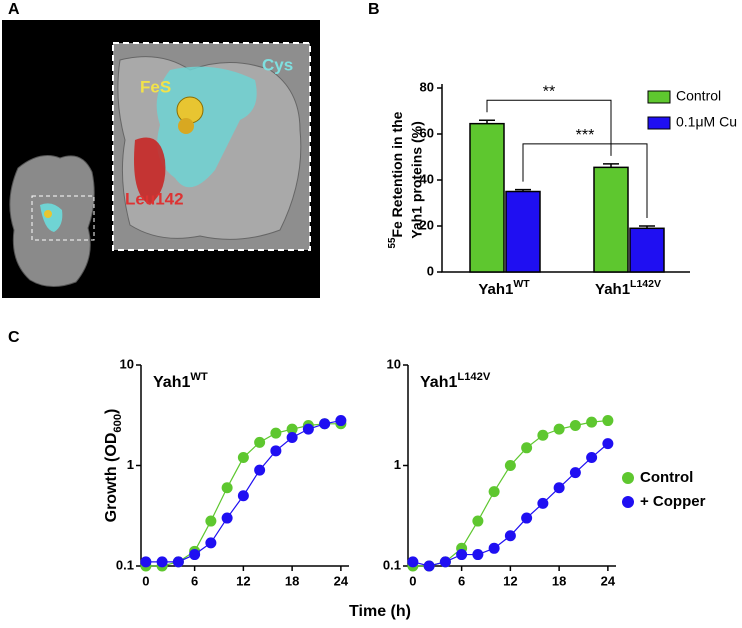  I want to click on line, so click(510, 493).